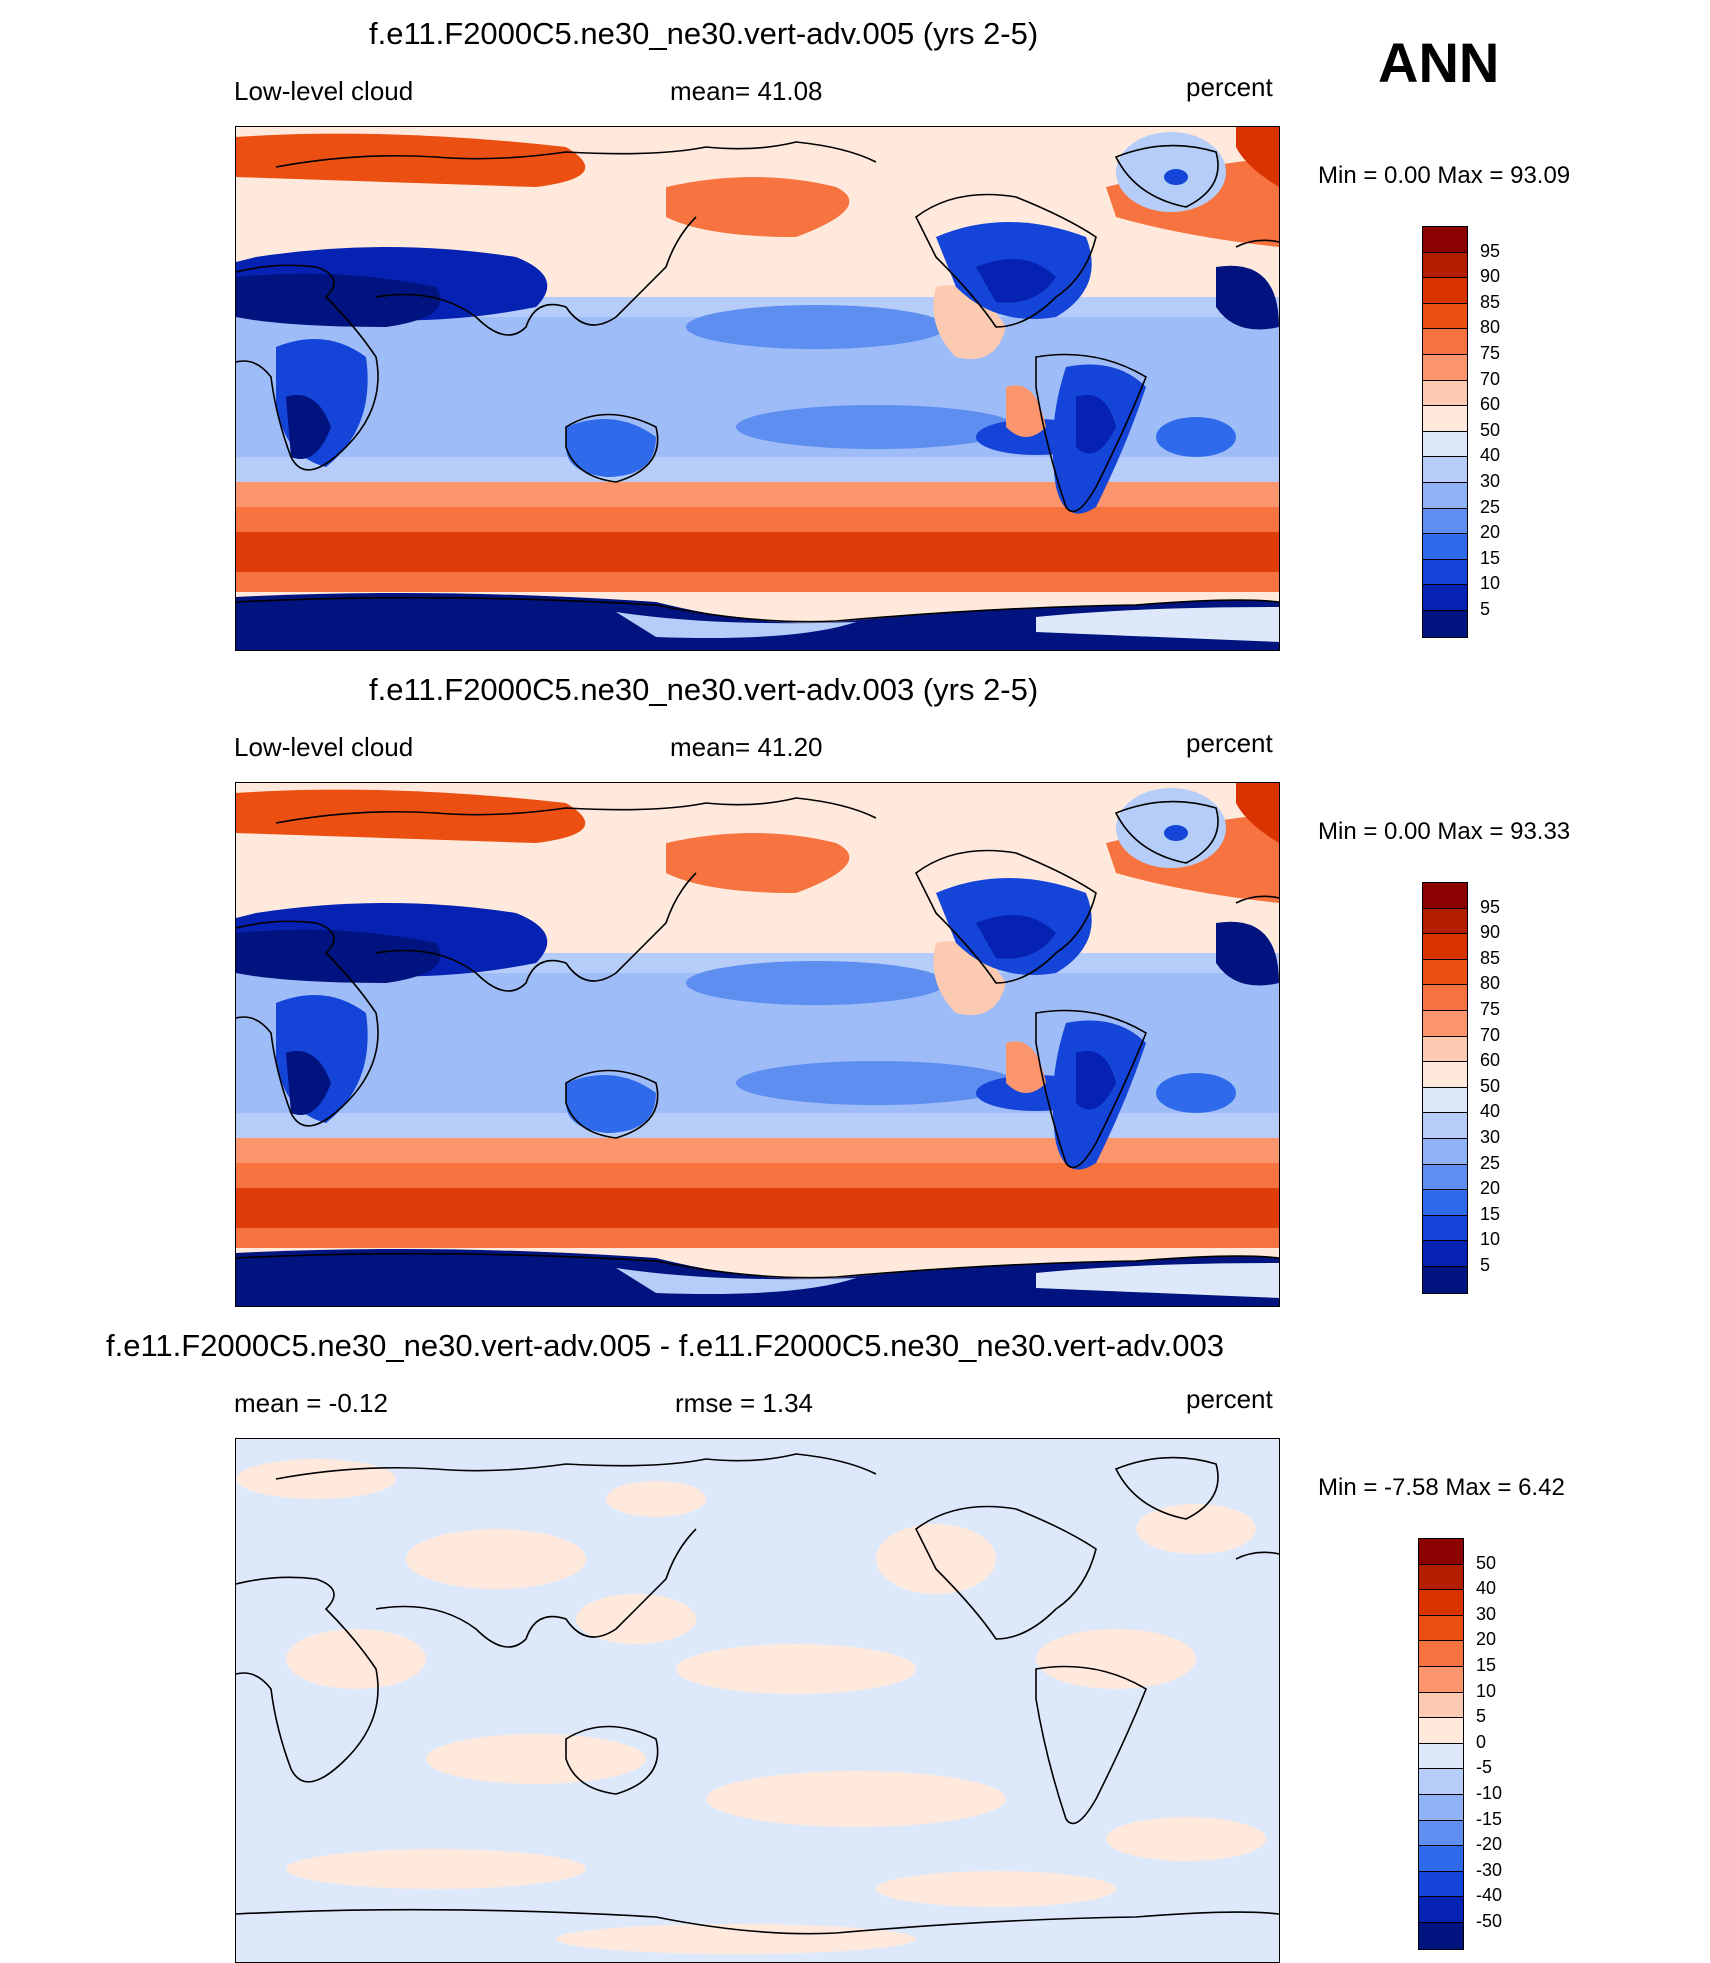 Image resolution: width=1710 pixels, height=1963 pixels. What do you see at coordinates (1489, 1869) in the screenshot?
I see `colorbar-tick-label: -30` at bounding box center [1489, 1869].